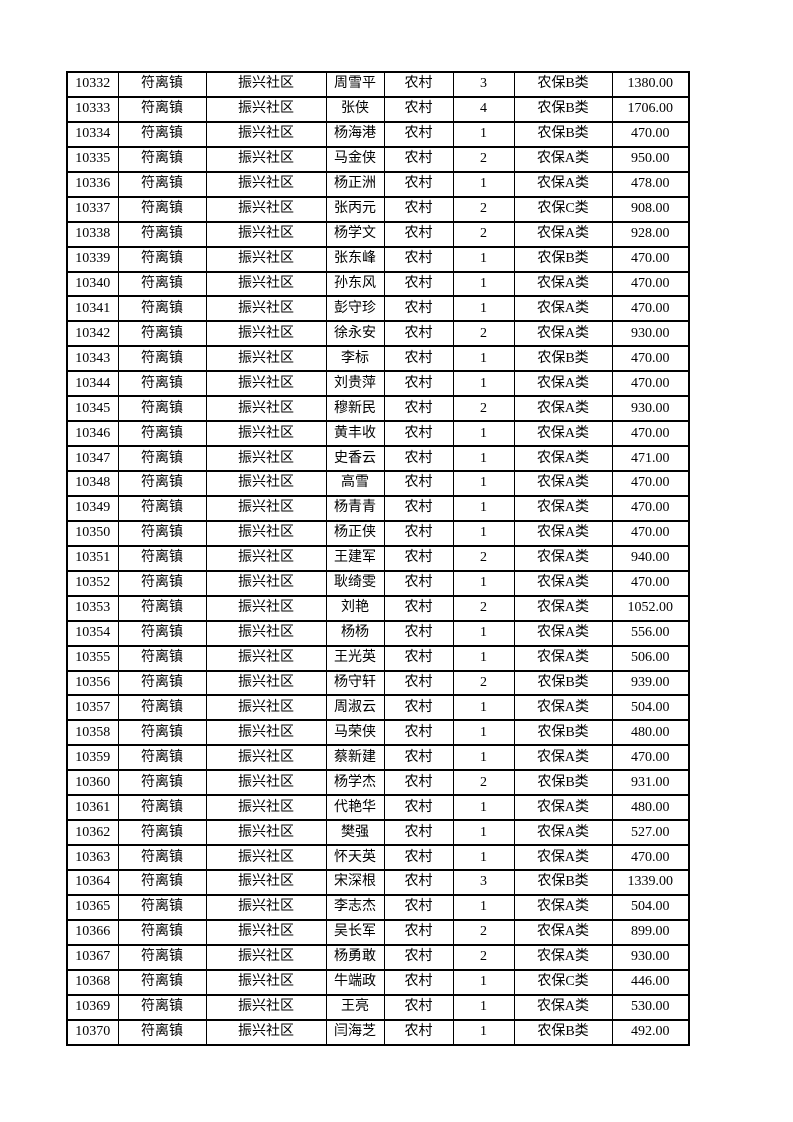 The width and height of the screenshot is (793, 1122). Describe the element at coordinates (378, 882) in the screenshot. I see `table-row: 10364 符离镇 振兴社区 宋深根 农村 3 农保B类 1339.00` at that location.